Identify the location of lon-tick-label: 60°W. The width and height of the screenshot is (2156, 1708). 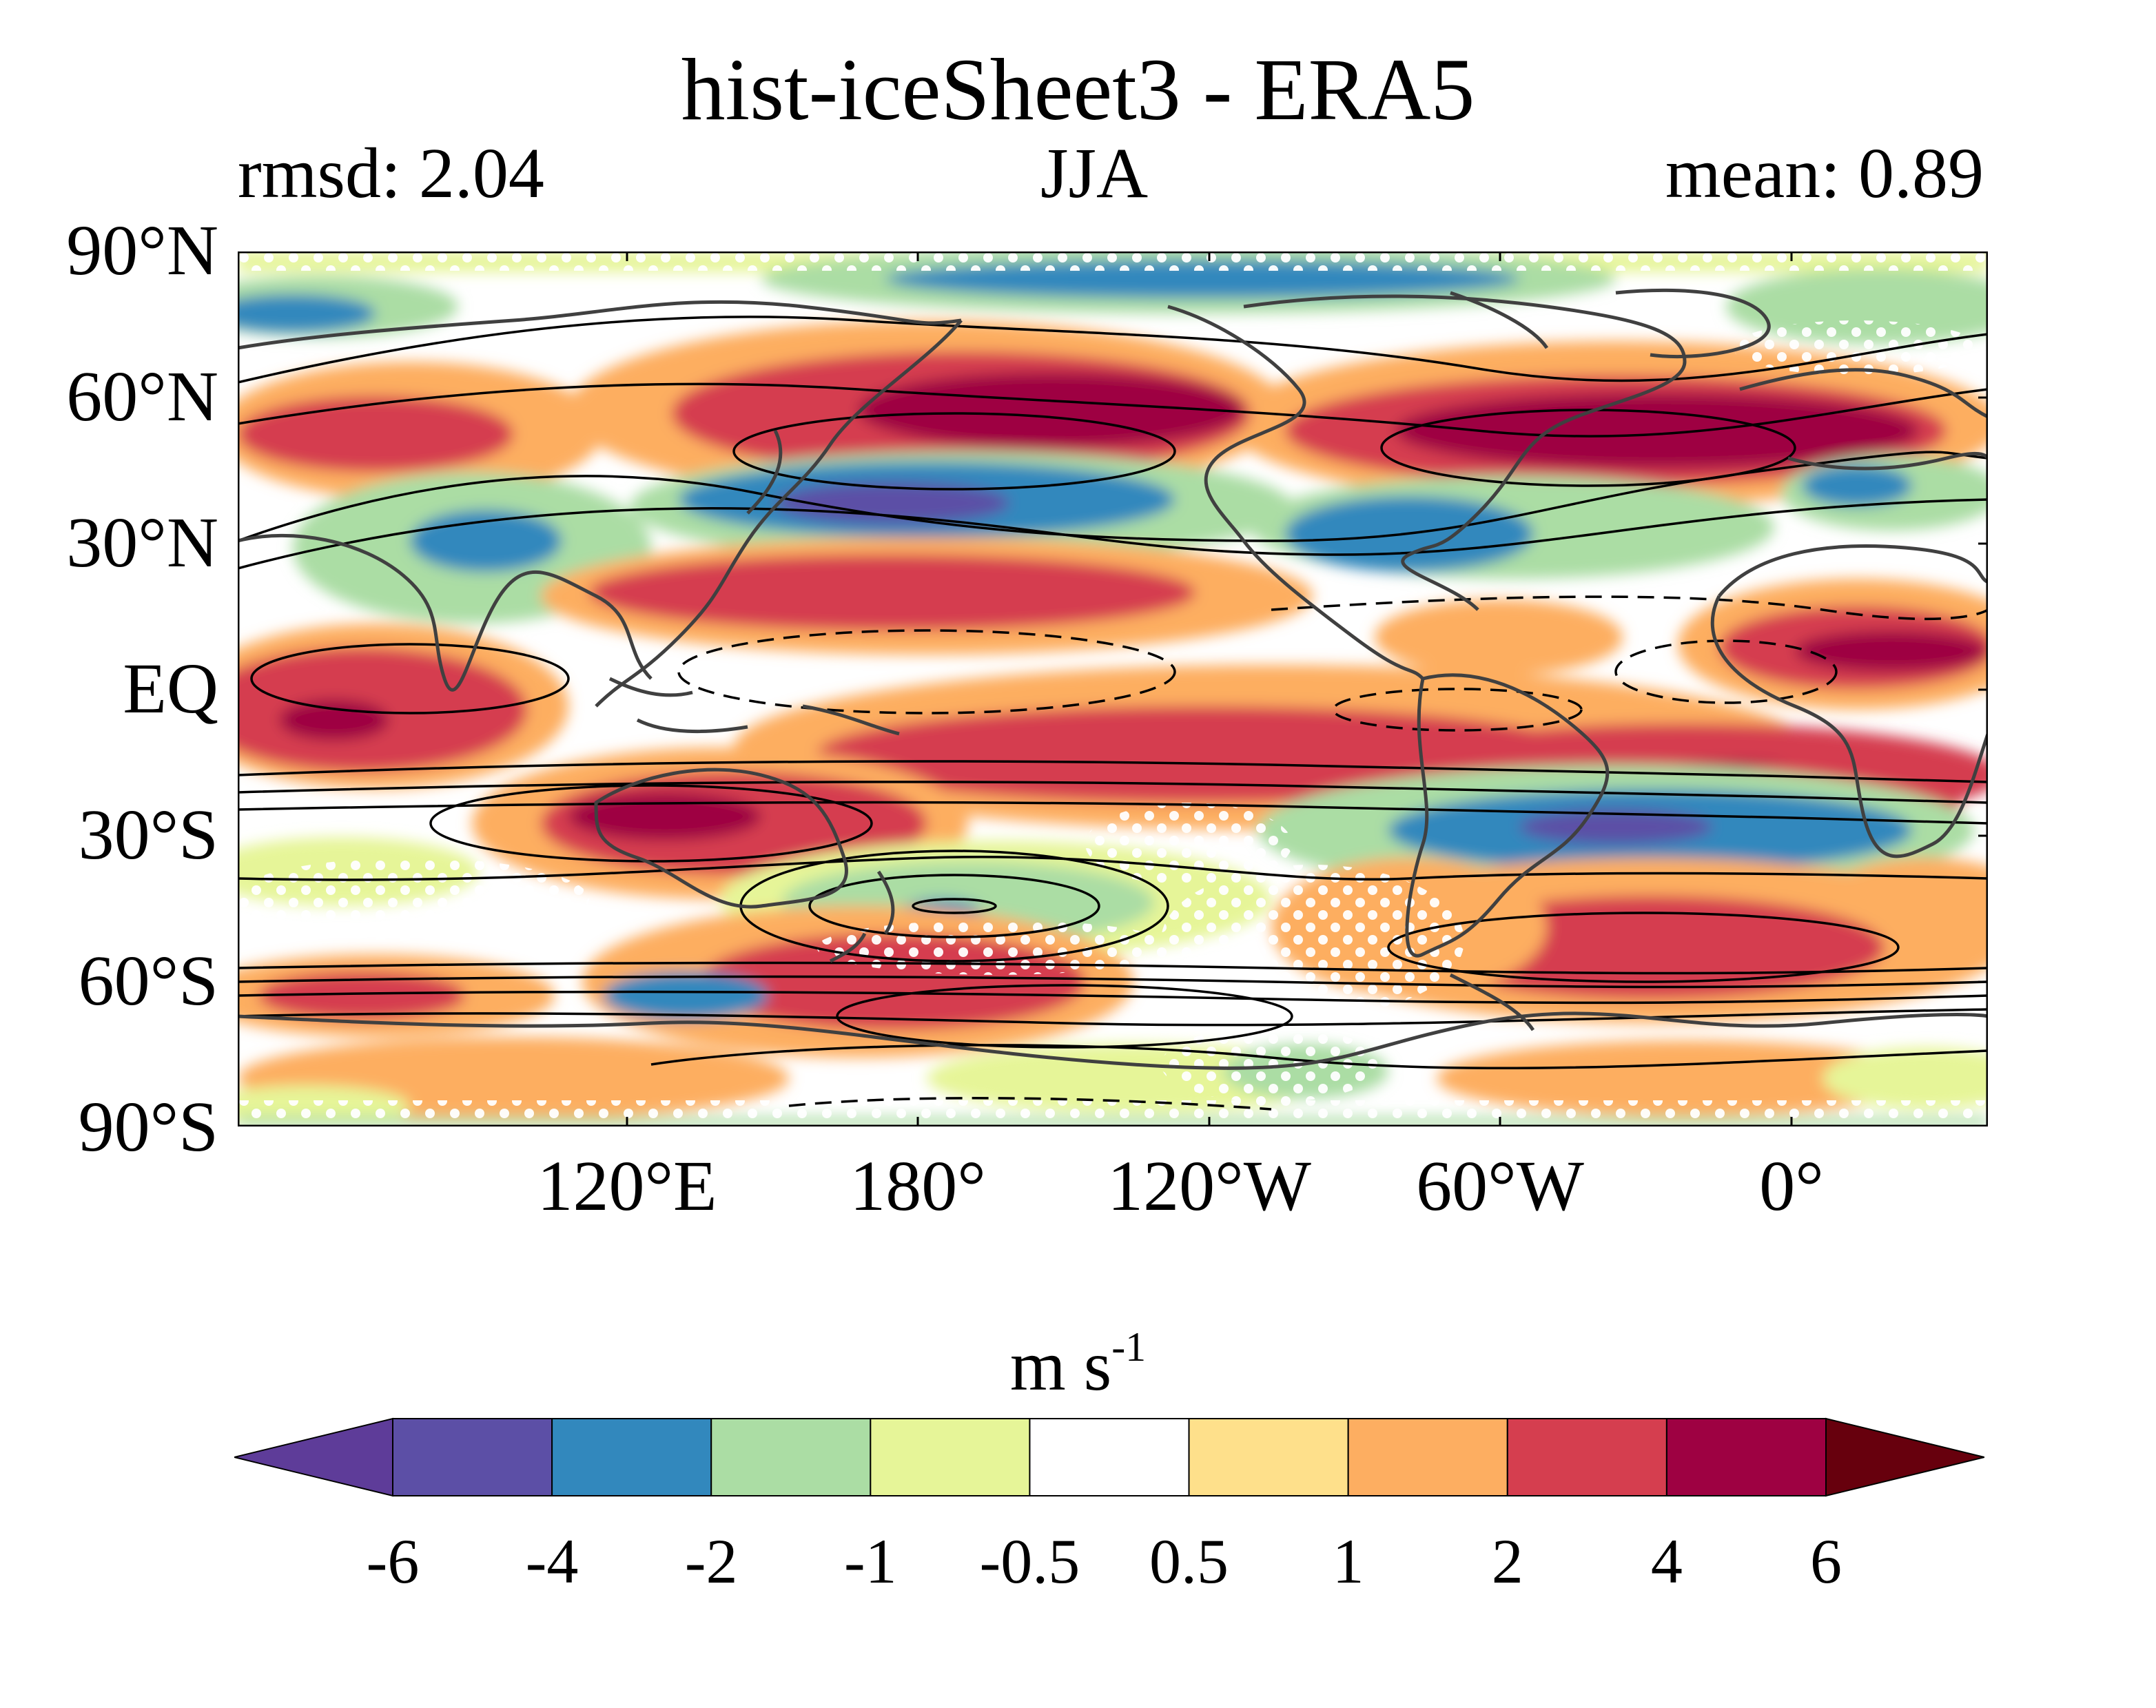
(1500, 1186).